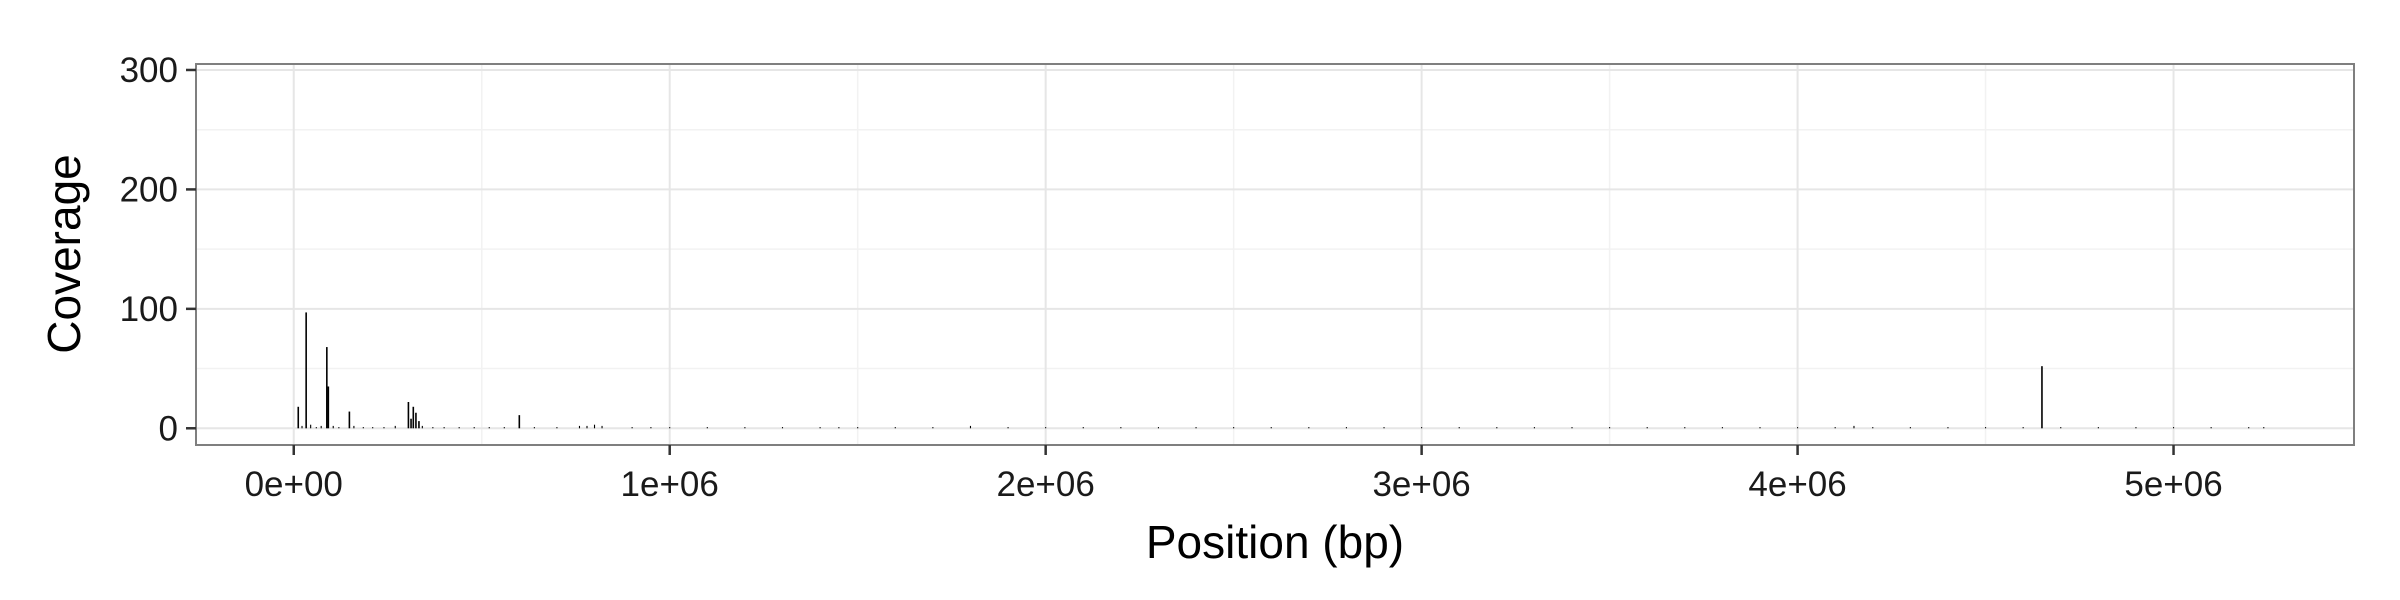 The height and width of the screenshot is (600, 2400). Describe the element at coordinates (1797, 484) in the screenshot. I see `x-tick-label: 4e+06` at that location.